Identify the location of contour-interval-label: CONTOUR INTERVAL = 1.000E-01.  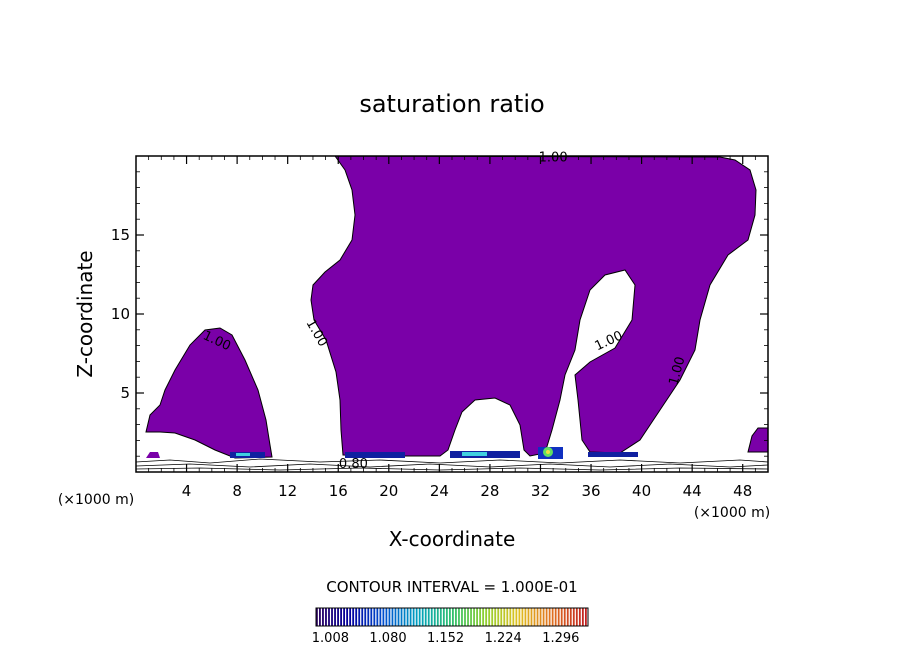
(451, 587).